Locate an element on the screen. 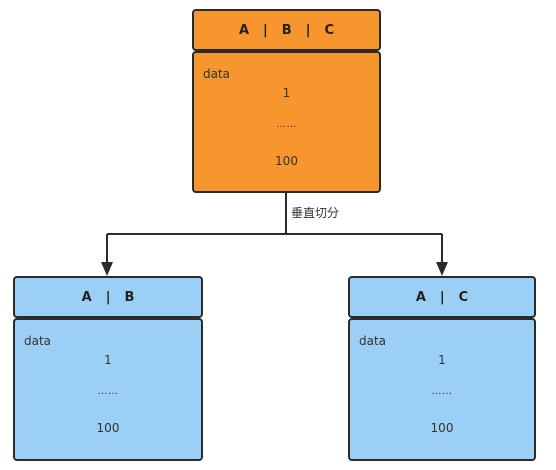 The width and height of the screenshot is (556, 470). split-label: 垂直切分 is located at coordinates (315, 213).